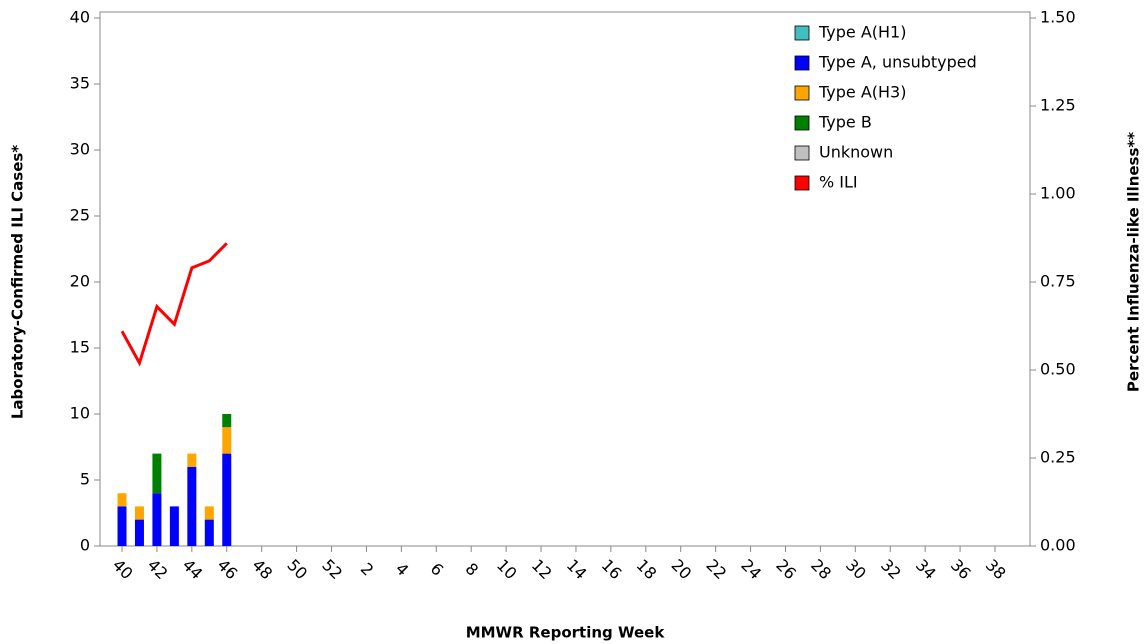  What do you see at coordinates (297, 569) in the screenshot?
I see `x-tick-label: 50` at bounding box center [297, 569].